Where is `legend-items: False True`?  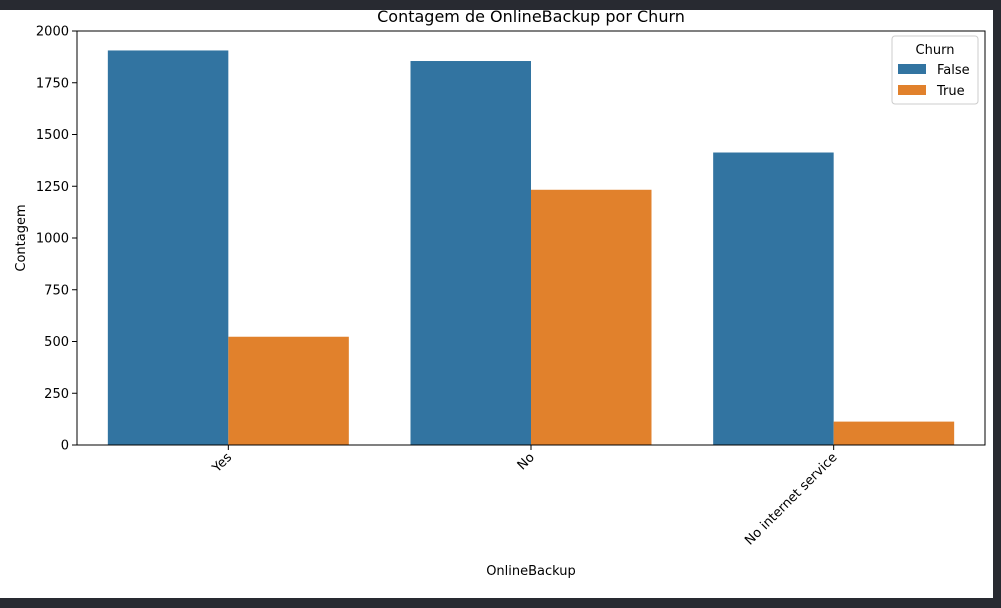
legend-items: False True is located at coordinates (934, 81).